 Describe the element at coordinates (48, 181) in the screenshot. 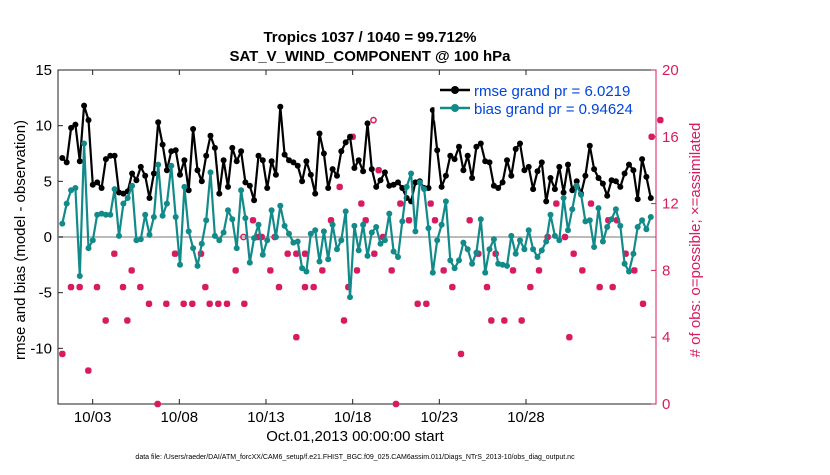

I see `y-tick-label-left: 5` at that location.